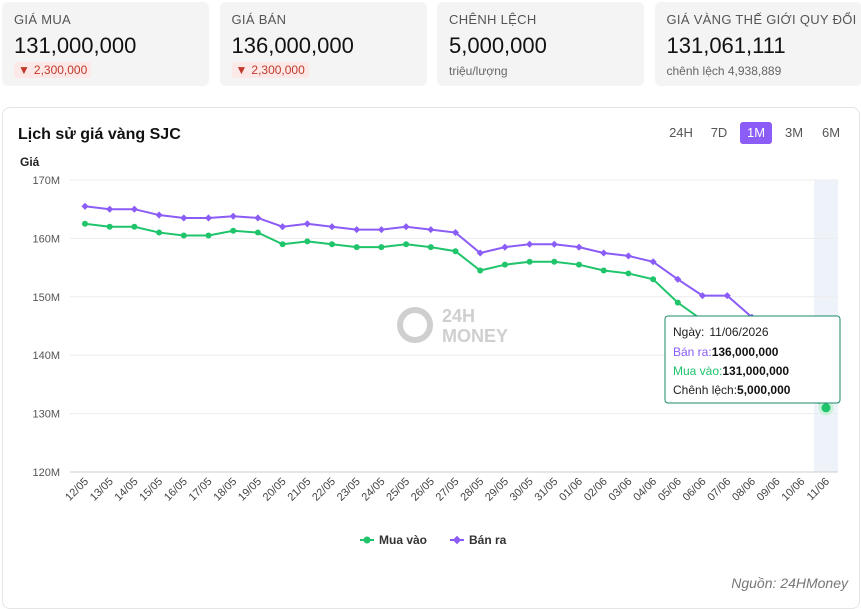 The width and height of the screenshot is (861, 609). Describe the element at coordinates (755, 371) in the screenshot. I see `tooltip-text: 131,000,000` at that location.